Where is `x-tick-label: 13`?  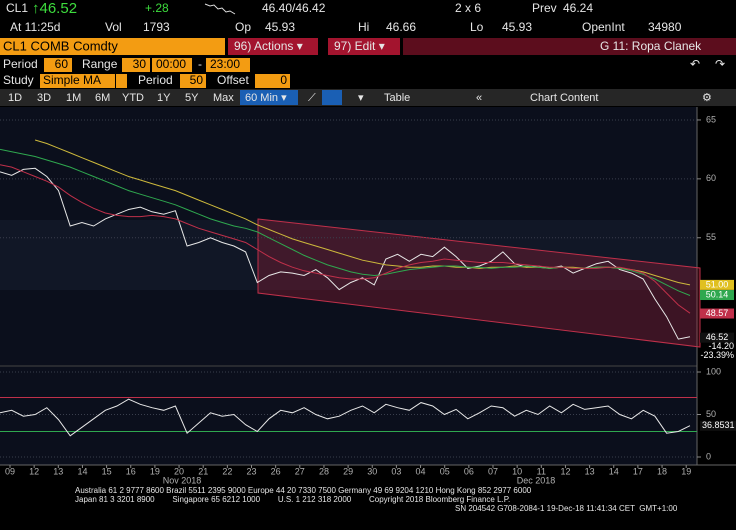 x-tick-label: 13 is located at coordinates (590, 471).